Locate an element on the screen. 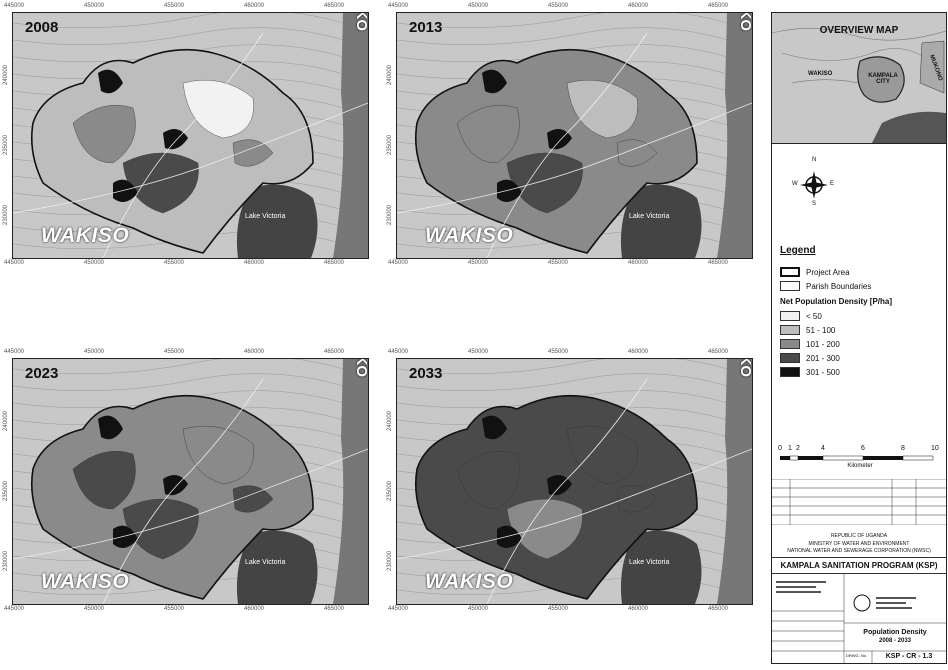 The height and width of the screenshot is (670, 948). map-panel-2033: 2033 WAKISO MUKO Lake Victoria is located at coordinates (574, 481).